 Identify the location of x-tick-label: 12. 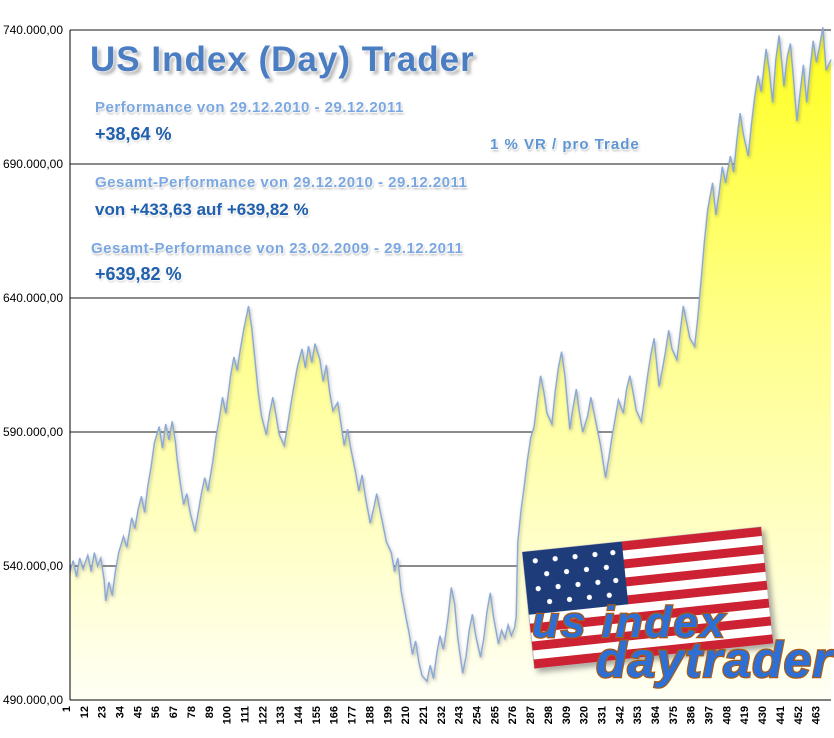
(85, 712).